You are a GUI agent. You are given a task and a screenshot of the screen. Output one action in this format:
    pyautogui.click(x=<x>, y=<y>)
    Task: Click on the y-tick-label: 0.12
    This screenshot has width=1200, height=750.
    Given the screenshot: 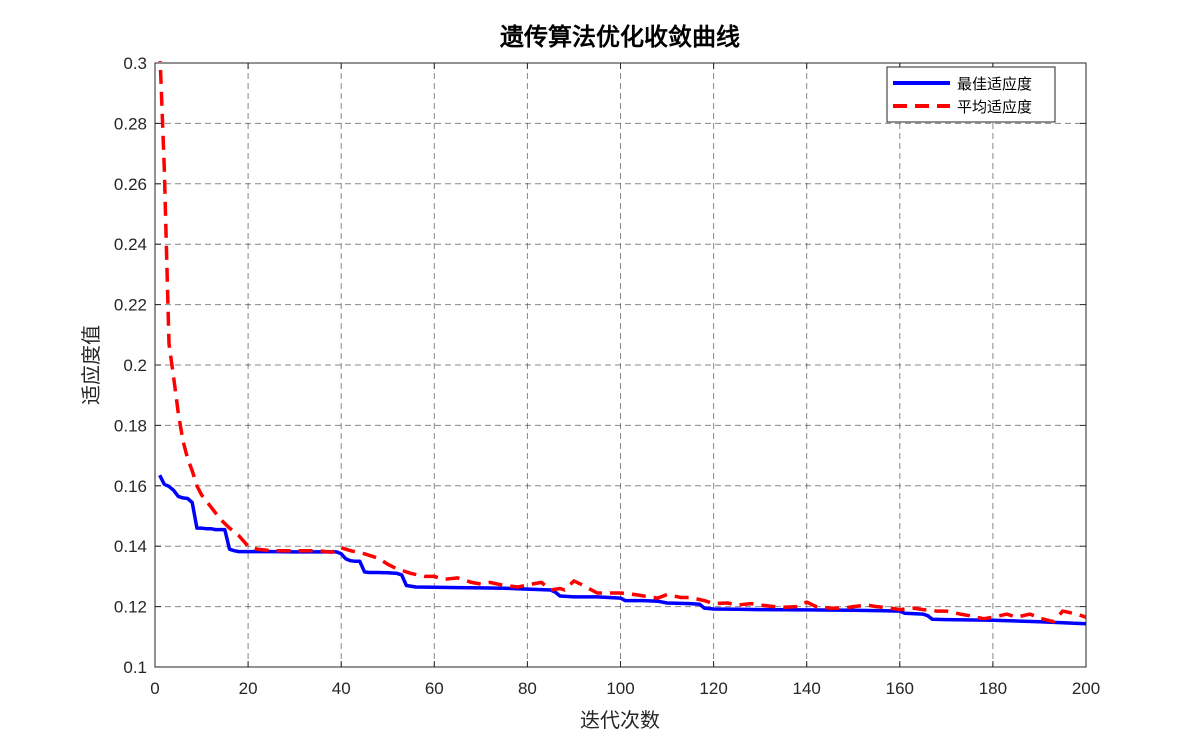 What is the action you would take?
    pyautogui.click(x=130, y=607)
    